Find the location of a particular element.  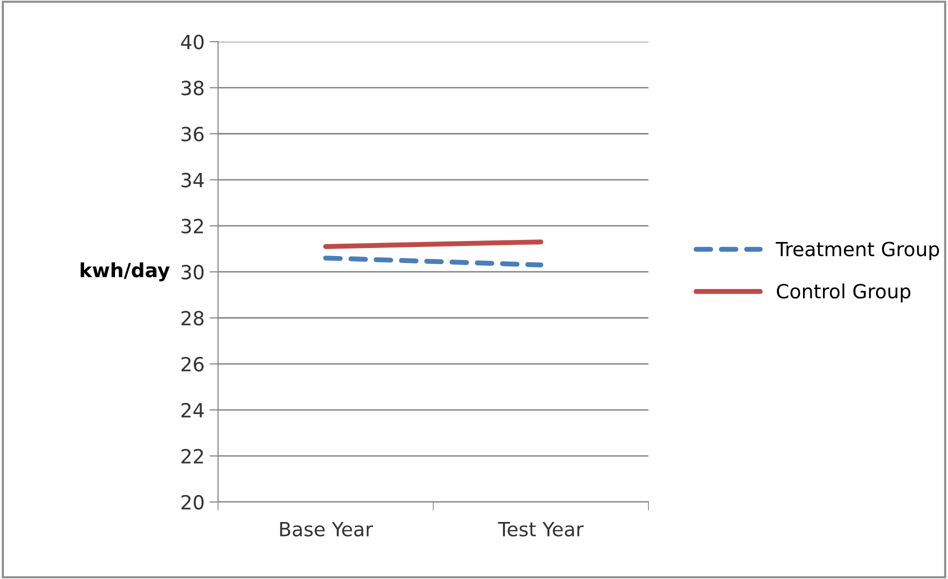

y-tick-label: 36 is located at coordinates (193, 134).